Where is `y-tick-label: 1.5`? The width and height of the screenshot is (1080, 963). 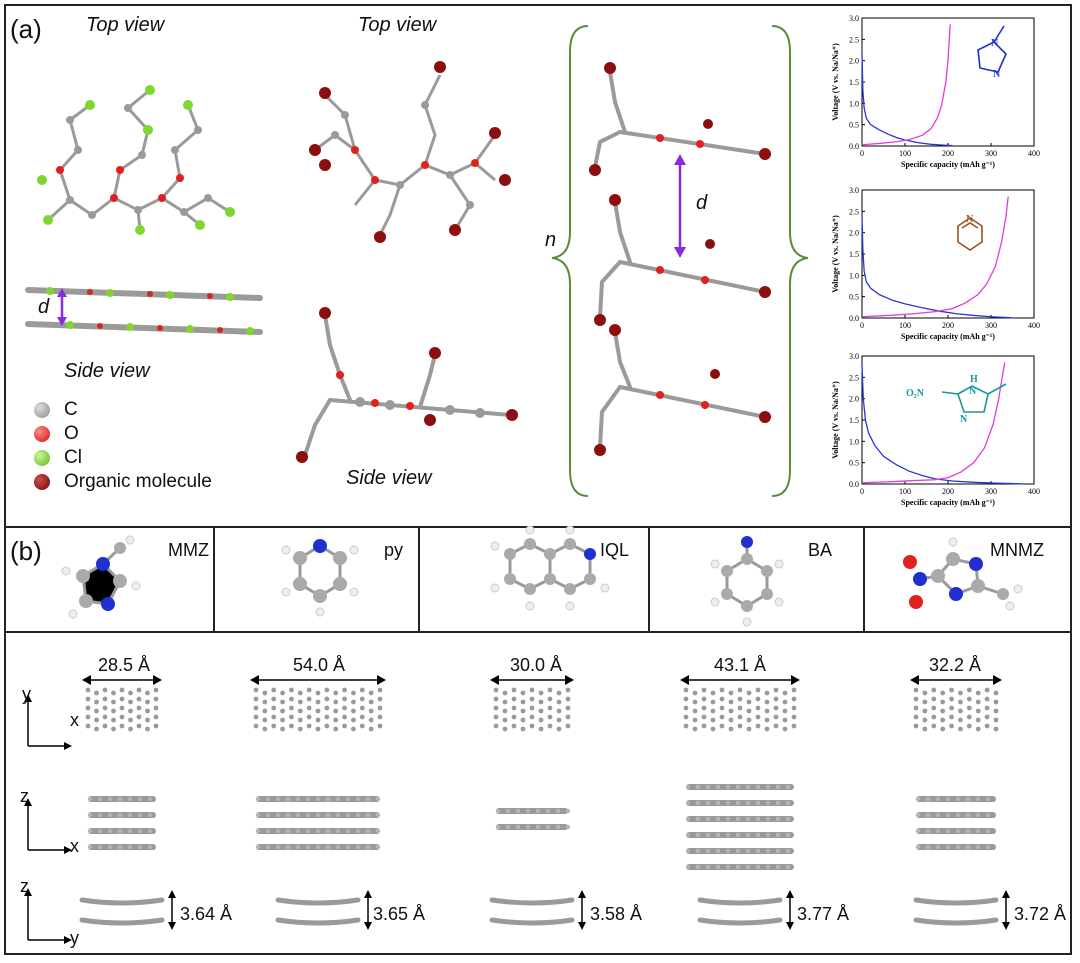 y-tick-label: 1.5 is located at coordinates (854, 82).